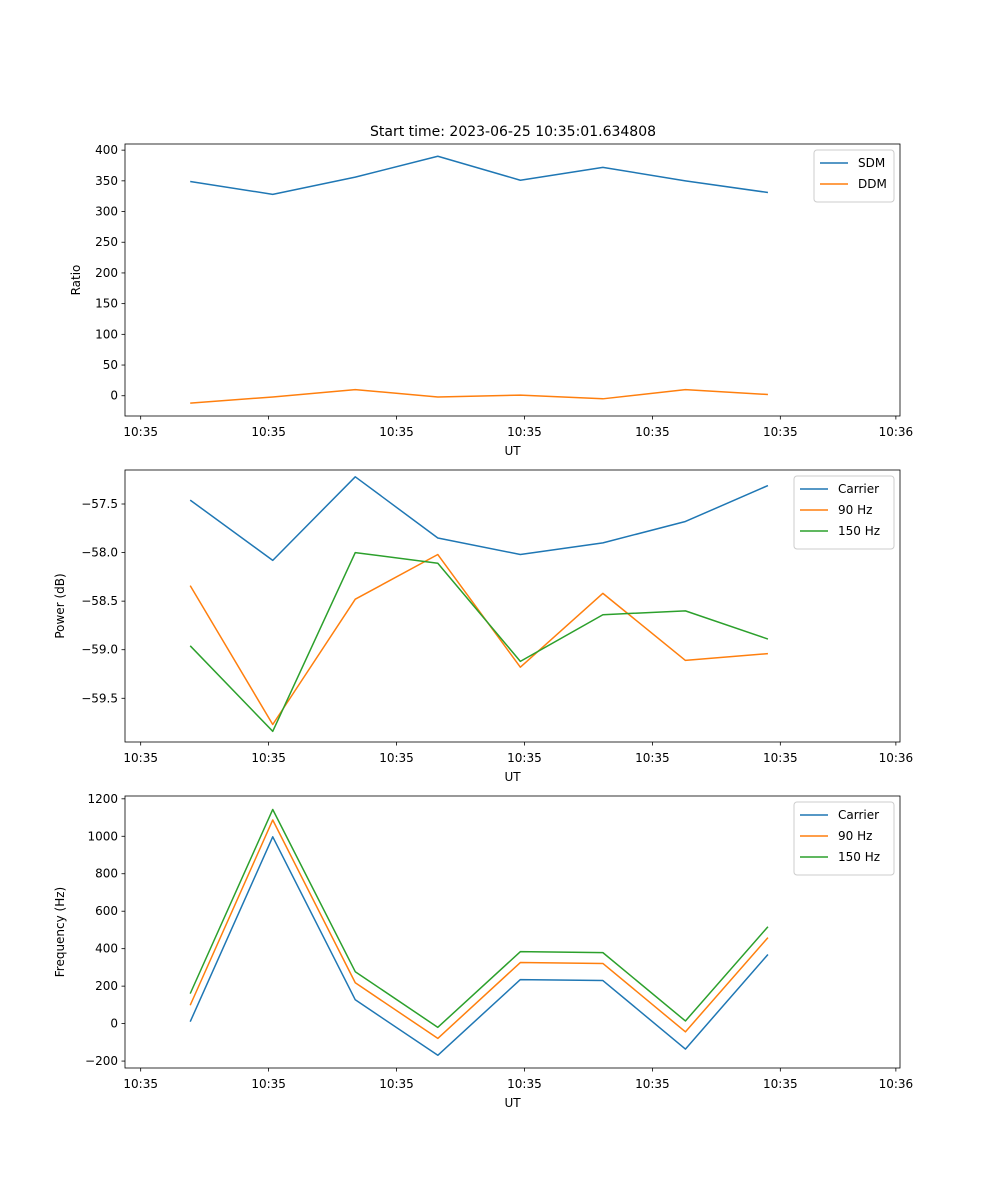 The height and width of the screenshot is (1200, 1000). What do you see at coordinates (871, 163) in the screenshot?
I see `legend-entry: SDM` at bounding box center [871, 163].